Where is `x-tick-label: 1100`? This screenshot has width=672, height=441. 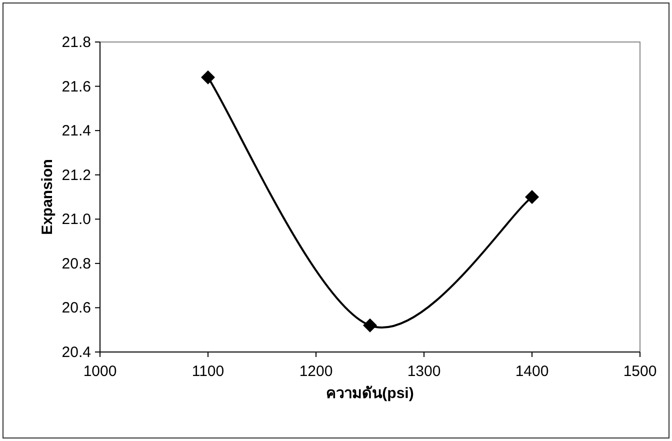
x-tick-label: 1100 is located at coordinates (208, 371).